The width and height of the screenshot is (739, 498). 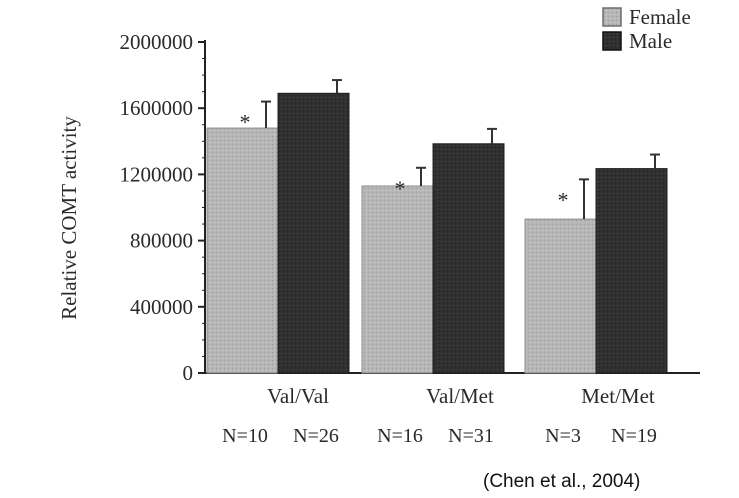 I want to click on bar-male-val-val, so click(x=313, y=233).